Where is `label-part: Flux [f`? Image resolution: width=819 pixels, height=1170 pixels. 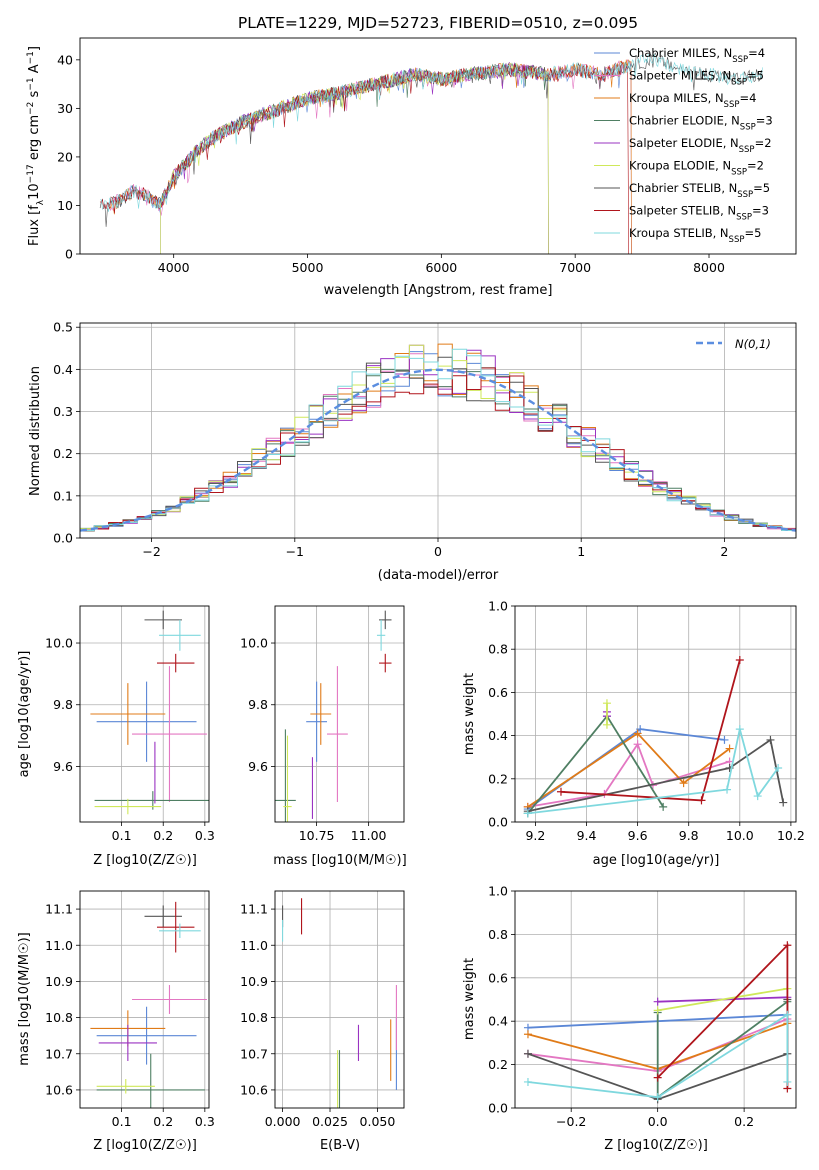
label-part: Flux [f is located at coordinates (34, 225).